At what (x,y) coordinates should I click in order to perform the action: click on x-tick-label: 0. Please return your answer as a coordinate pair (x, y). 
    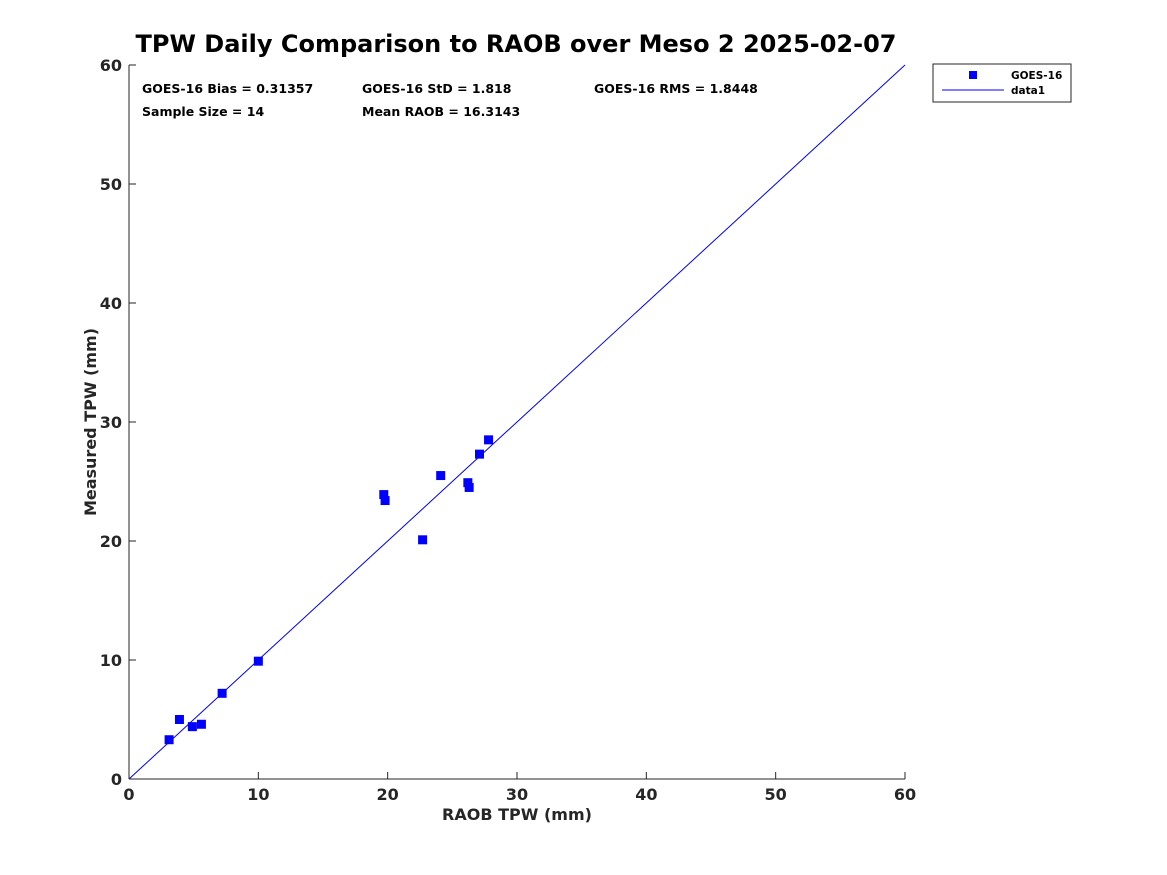
    Looking at the image, I should click on (128, 794).